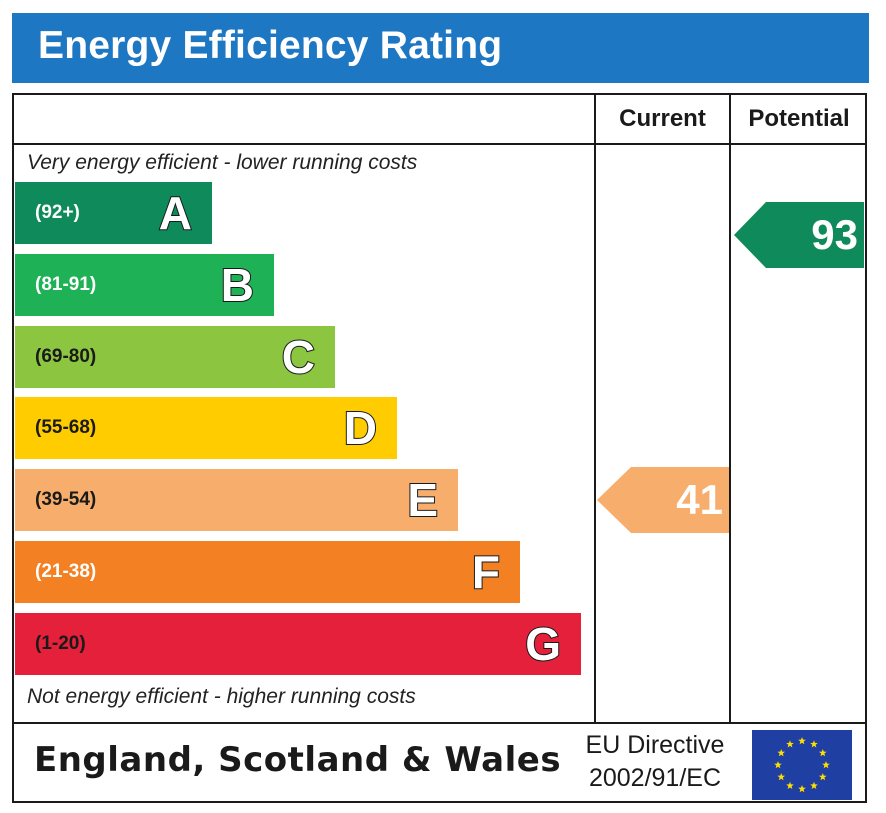  I want to click on column-divider-right, so click(730, 408).